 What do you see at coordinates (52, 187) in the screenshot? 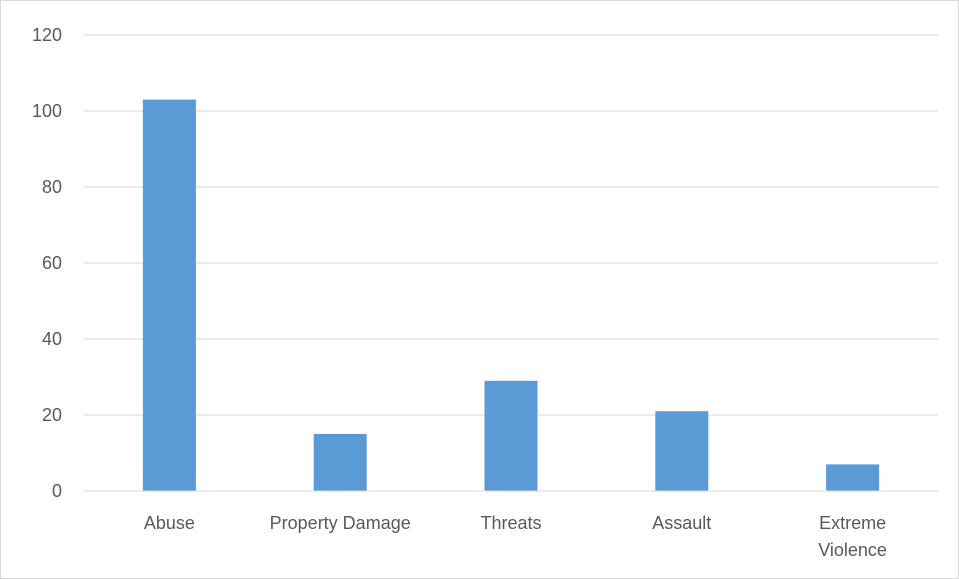
I see `y-tick-label-4: 80` at bounding box center [52, 187].